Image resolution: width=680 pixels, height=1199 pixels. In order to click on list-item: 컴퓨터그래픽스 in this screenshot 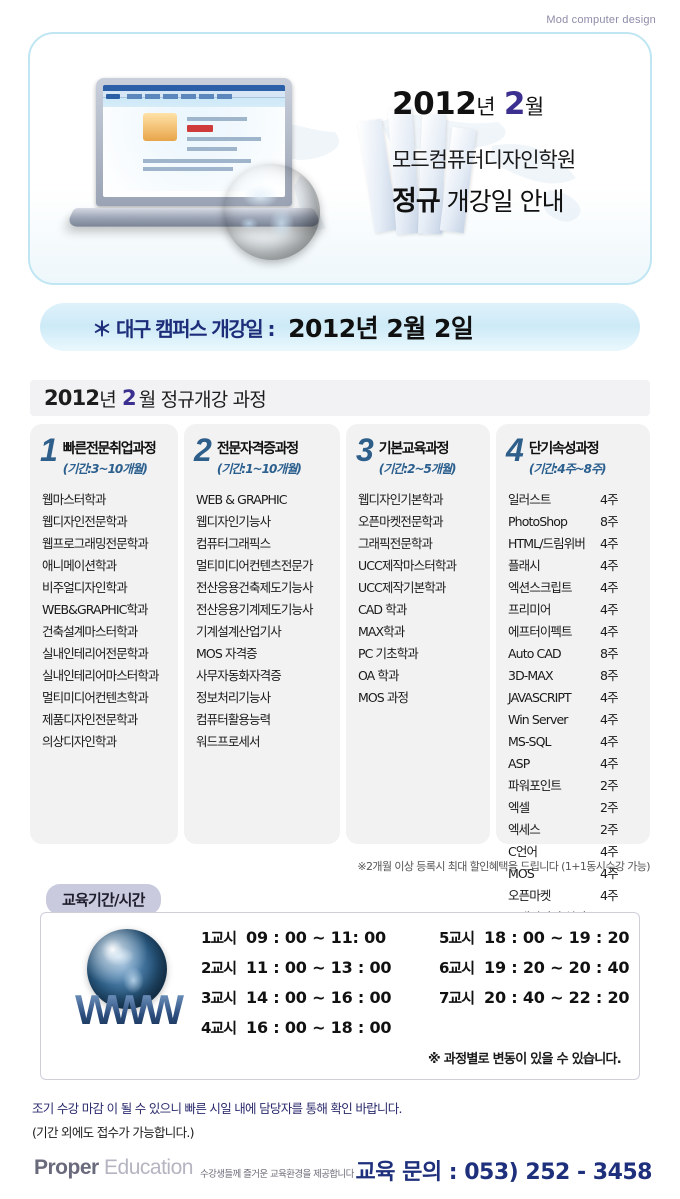, I will do `click(233, 543)`.